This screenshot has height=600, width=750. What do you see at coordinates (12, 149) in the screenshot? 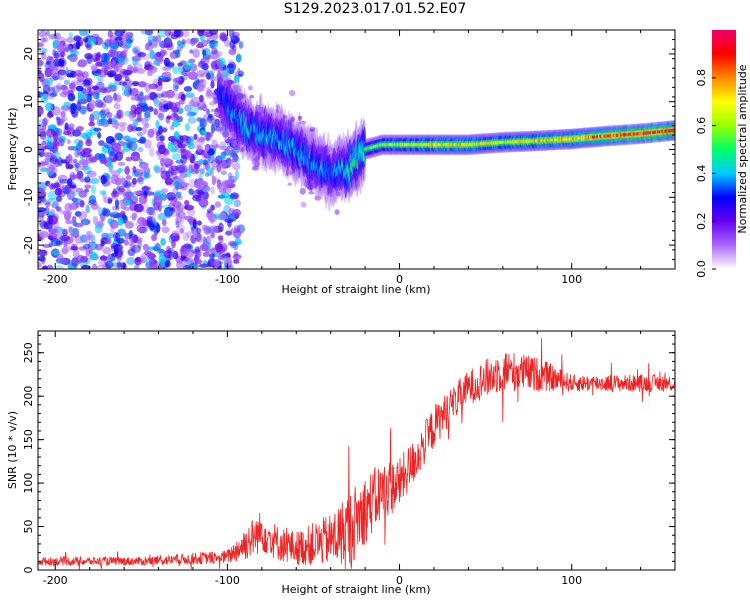
I see `spectrogram-y-axis-label: Frequency (Hz)` at bounding box center [12, 149].